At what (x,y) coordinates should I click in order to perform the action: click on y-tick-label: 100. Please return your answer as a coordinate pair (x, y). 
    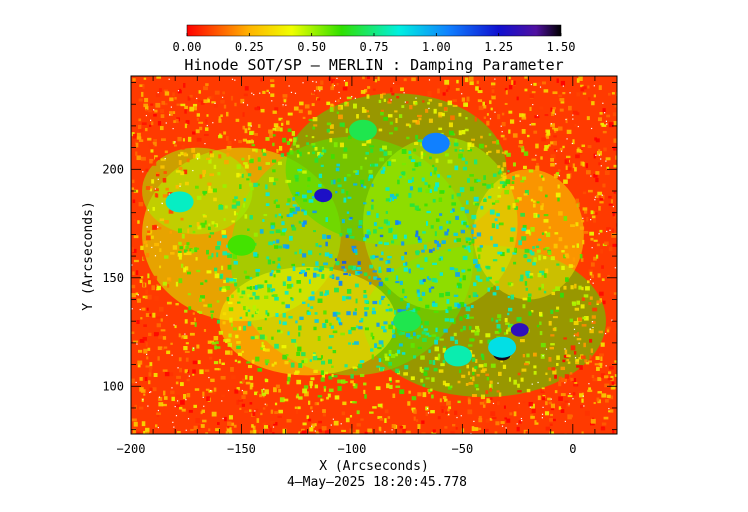
    Looking at the image, I should click on (113, 386).